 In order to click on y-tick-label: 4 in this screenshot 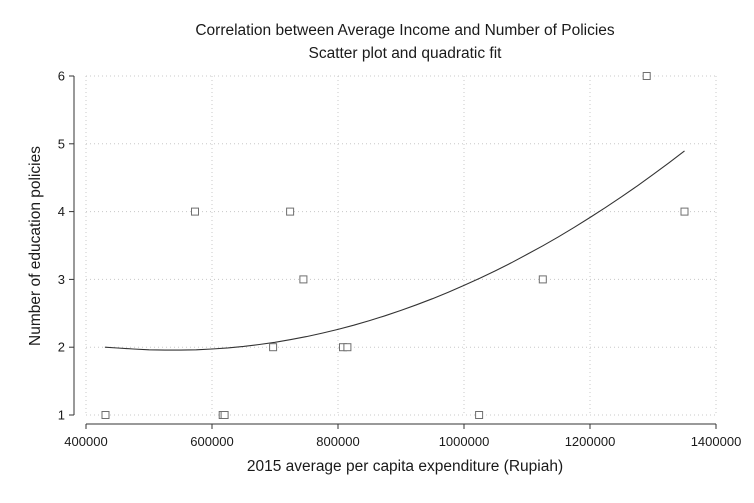, I will do `click(61, 211)`.